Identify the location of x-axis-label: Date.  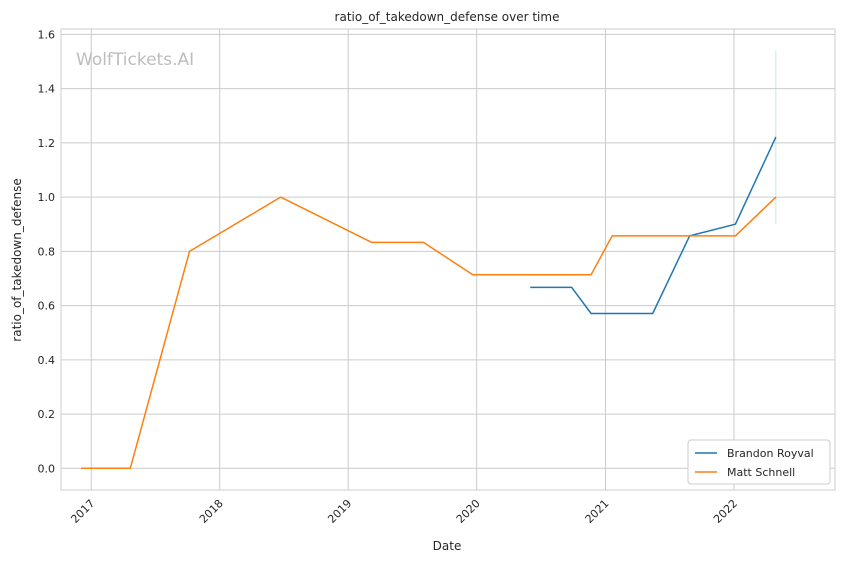
(447, 546).